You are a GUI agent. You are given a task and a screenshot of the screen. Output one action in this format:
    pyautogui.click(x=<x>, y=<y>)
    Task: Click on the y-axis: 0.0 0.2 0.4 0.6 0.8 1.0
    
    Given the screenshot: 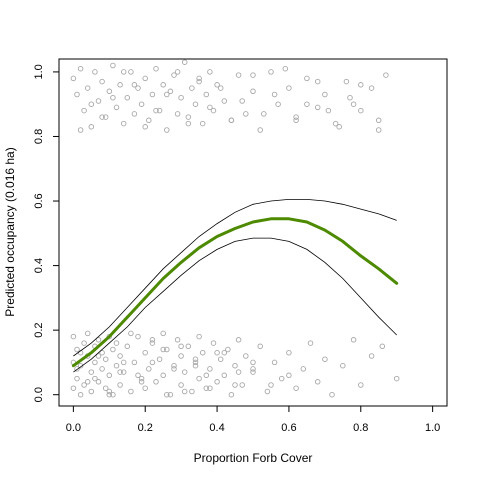 What is the action you would take?
    pyautogui.click(x=46, y=233)
    